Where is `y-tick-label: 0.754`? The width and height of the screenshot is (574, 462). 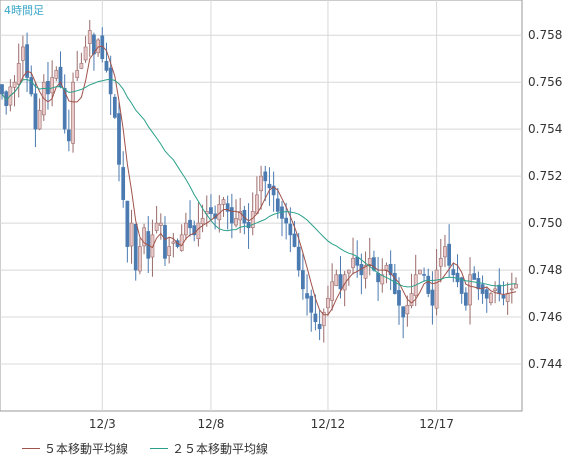 y-tick-label: 0.754 is located at coordinates (545, 129).